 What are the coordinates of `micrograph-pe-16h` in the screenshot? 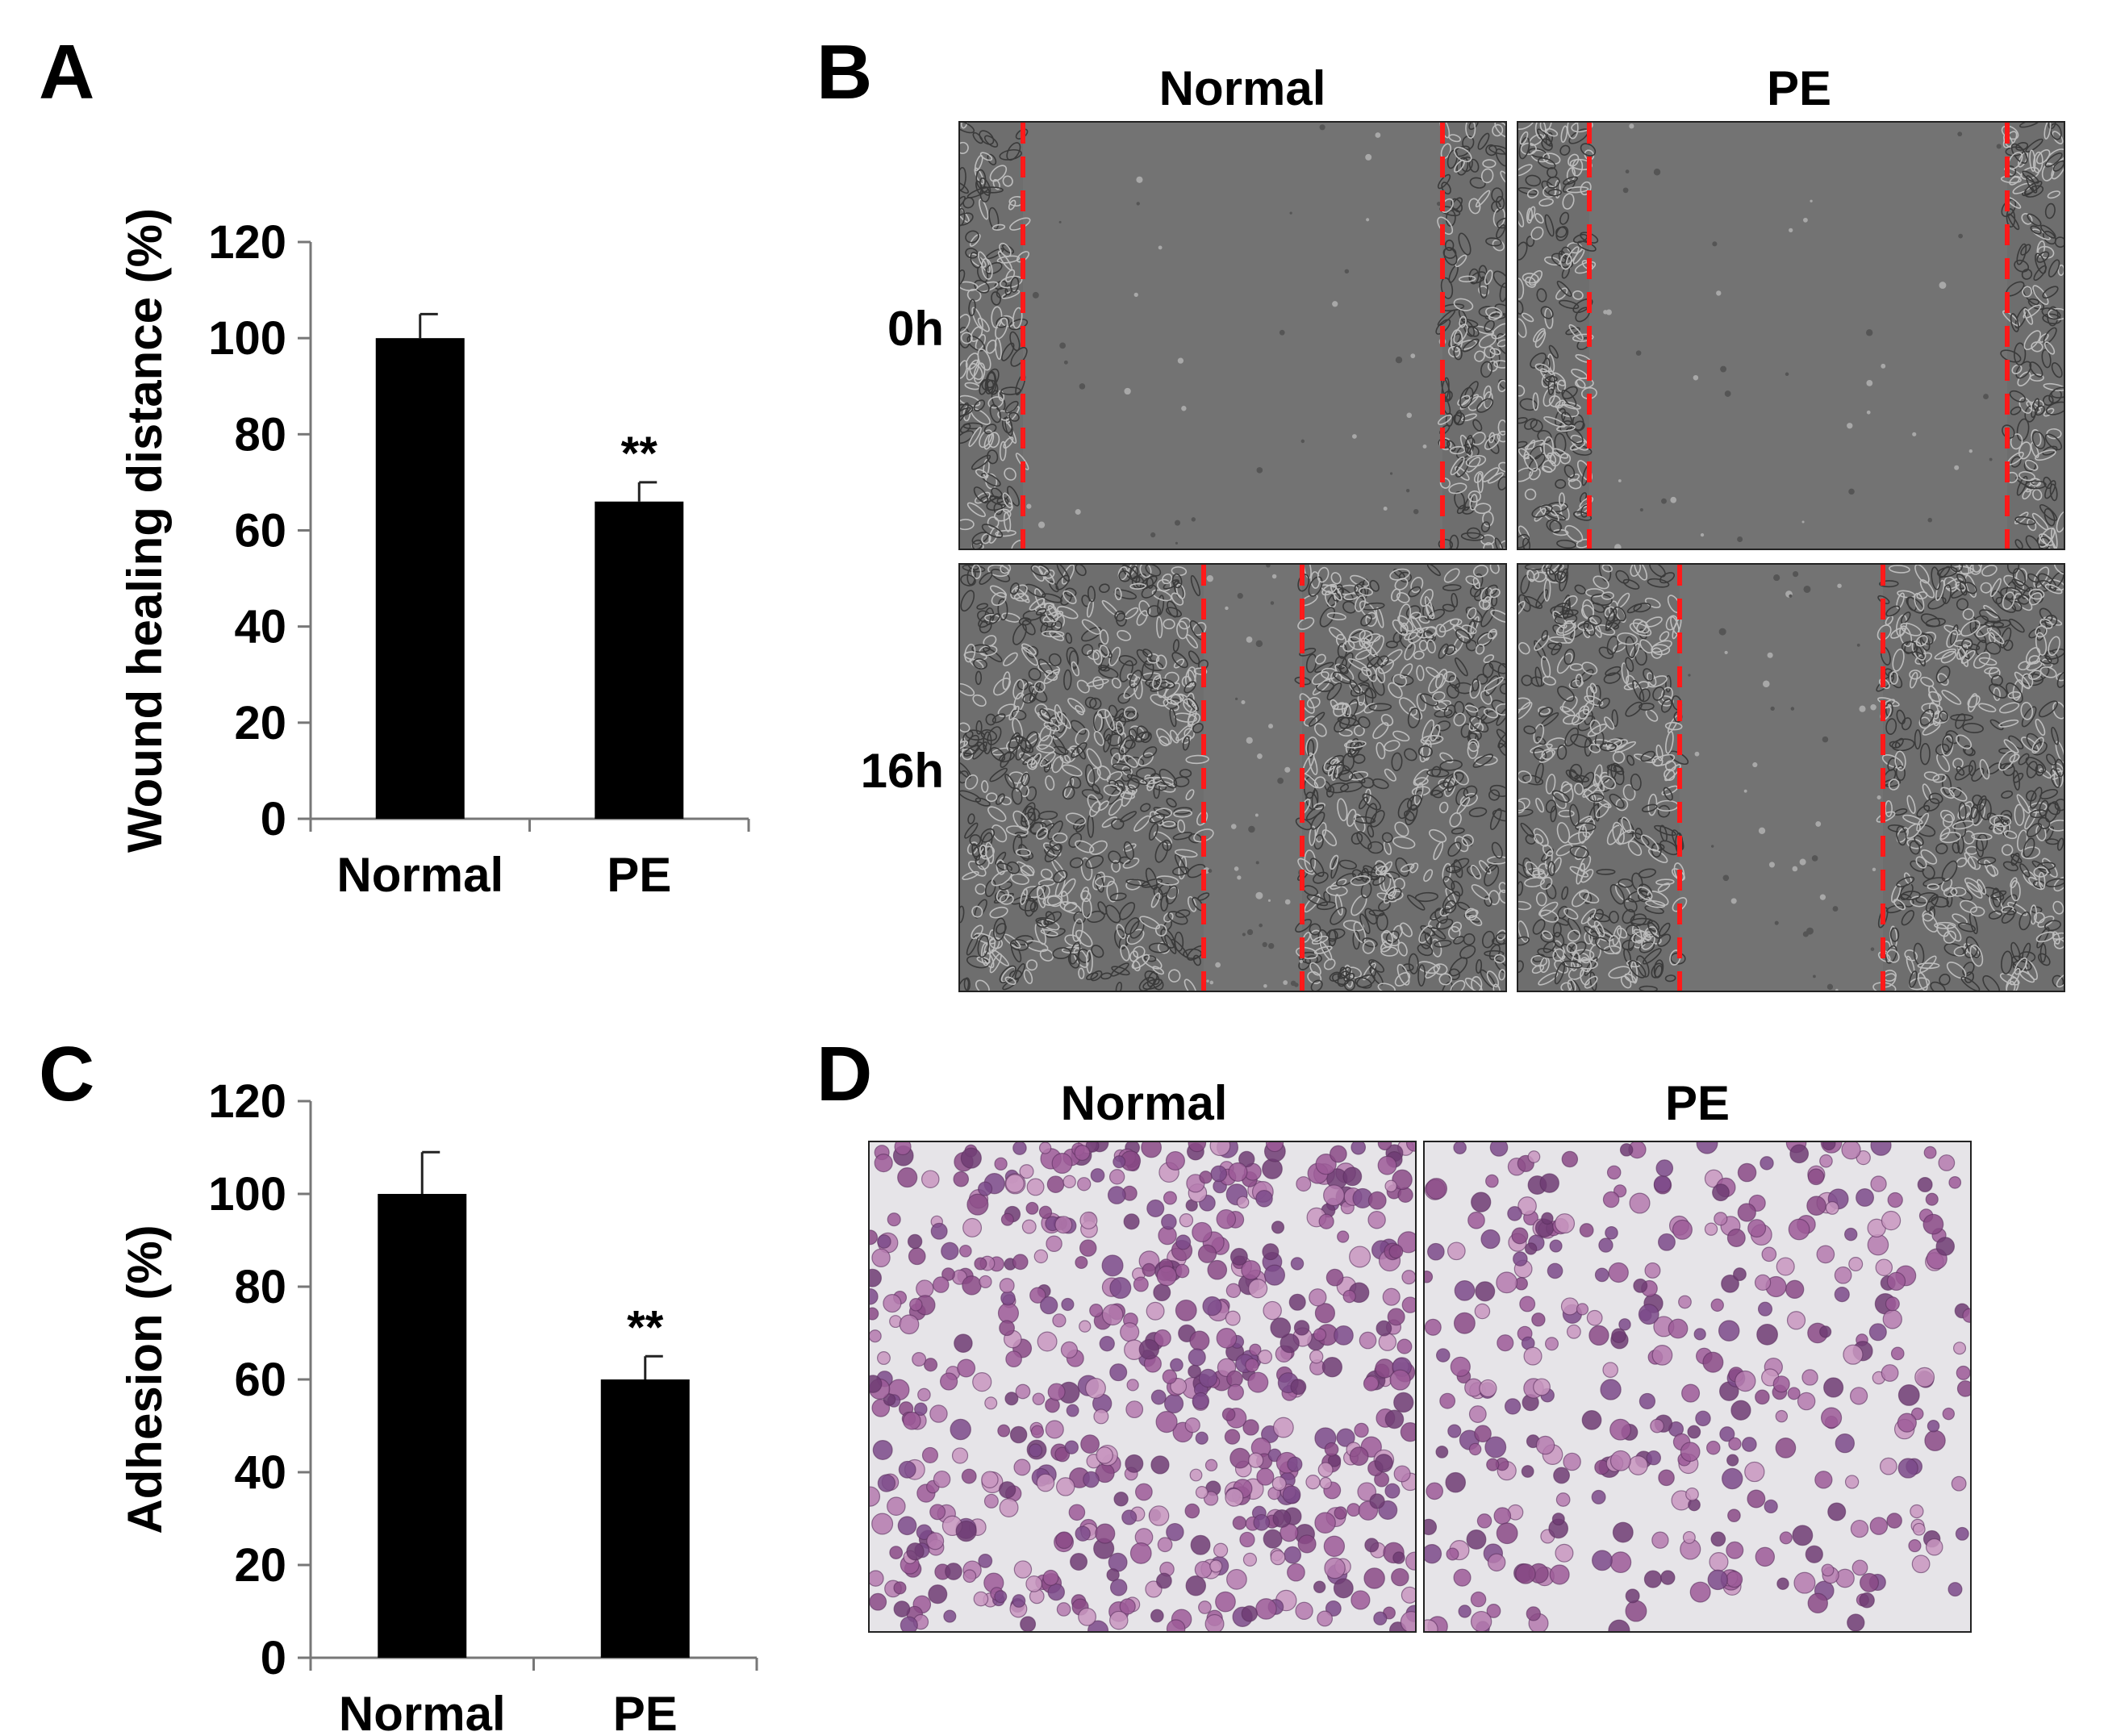 It's located at (1791, 778).